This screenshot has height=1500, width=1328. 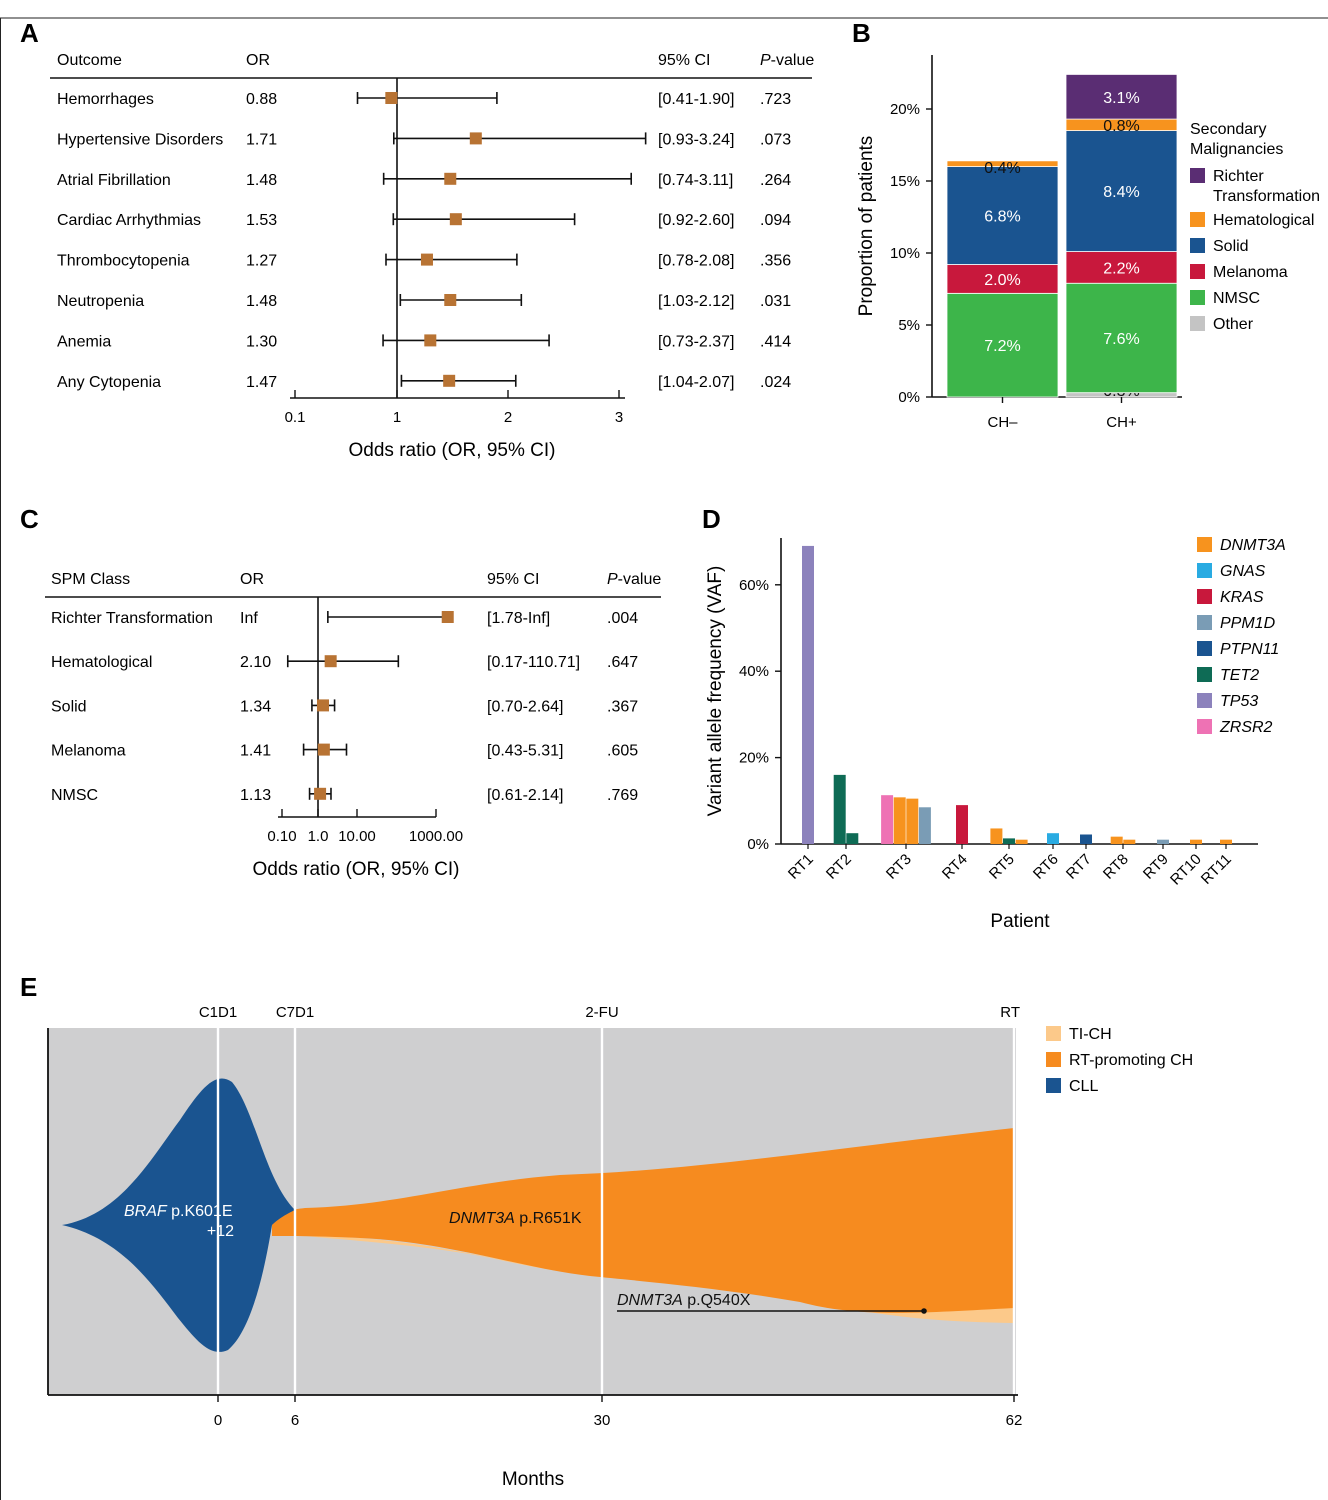 What do you see at coordinates (1053, 1059) in the screenshot?
I see `legend-swatch-rt-promoting-ch` at bounding box center [1053, 1059].